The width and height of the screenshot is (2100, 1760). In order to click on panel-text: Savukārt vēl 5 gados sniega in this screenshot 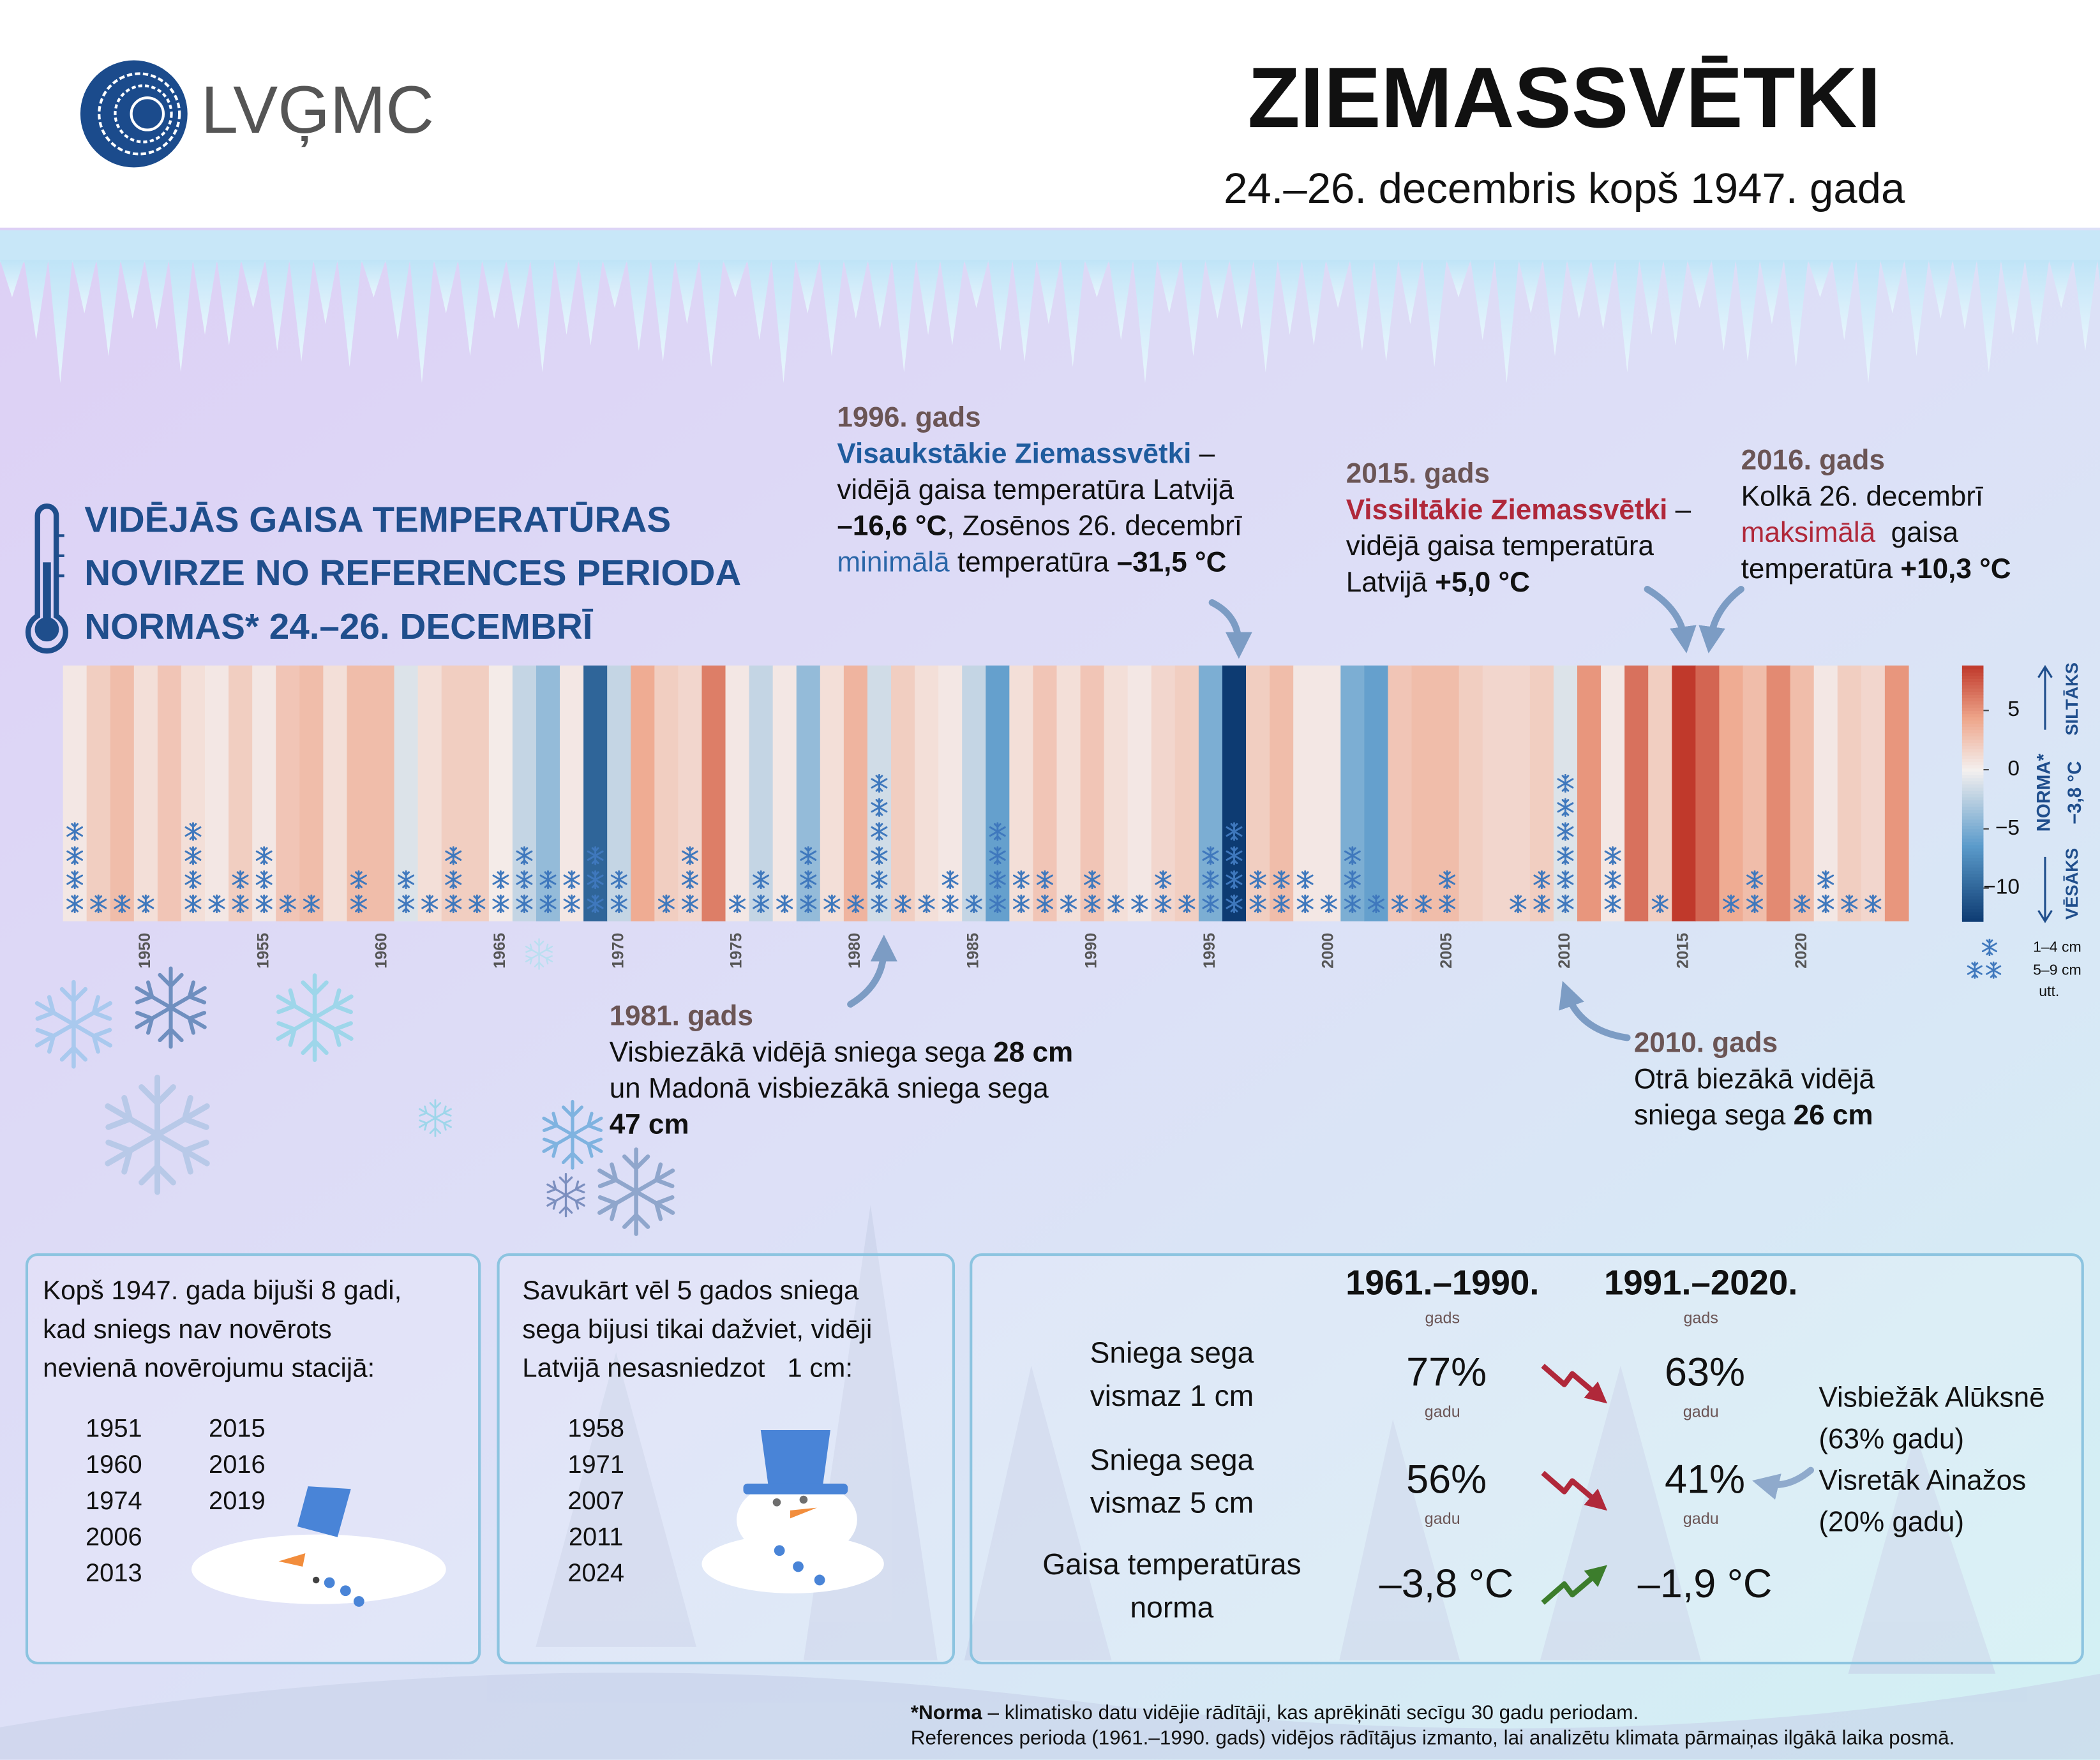, I will do `click(690, 1290)`.